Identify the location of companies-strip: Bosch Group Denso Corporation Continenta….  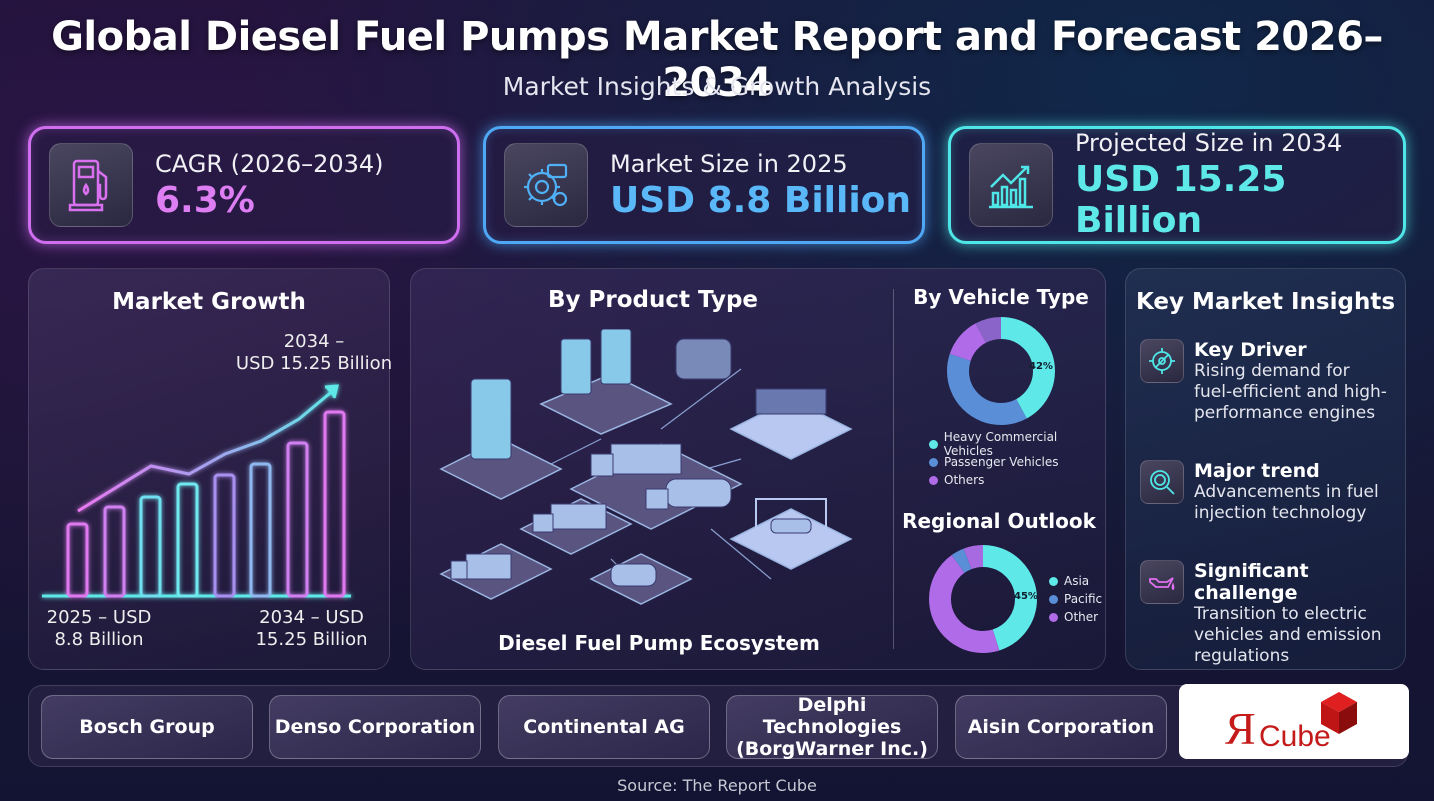
(718, 726).